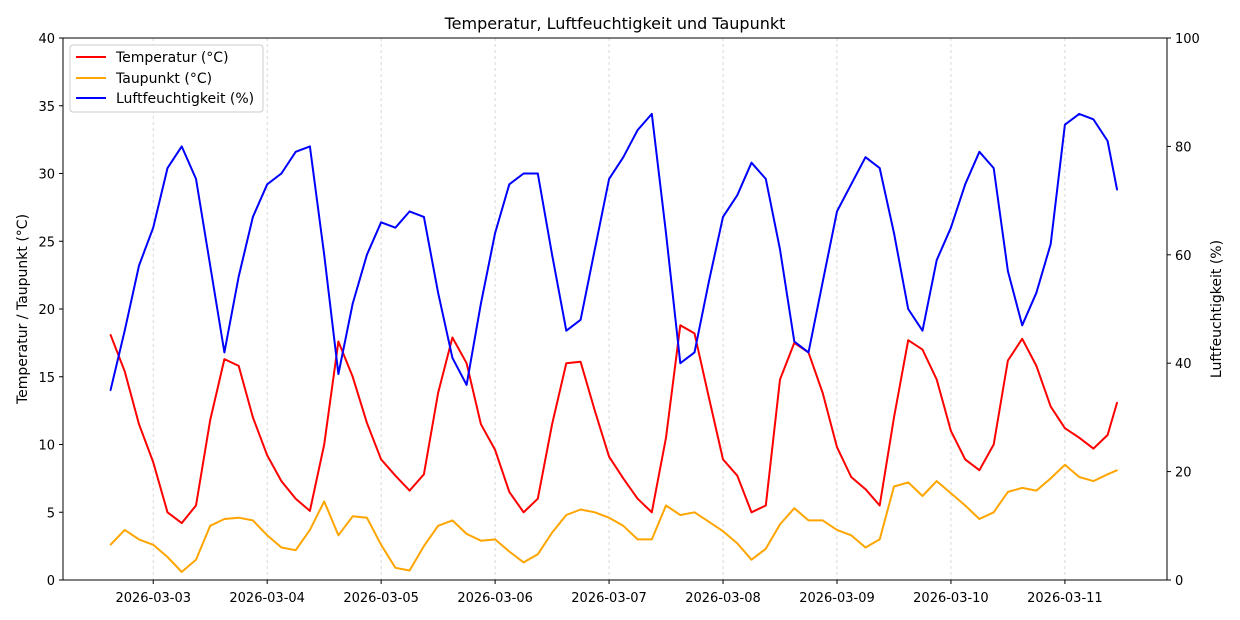 The image size is (1240, 620). I want to click on x-tick-label: 2026-03-07, so click(609, 598).